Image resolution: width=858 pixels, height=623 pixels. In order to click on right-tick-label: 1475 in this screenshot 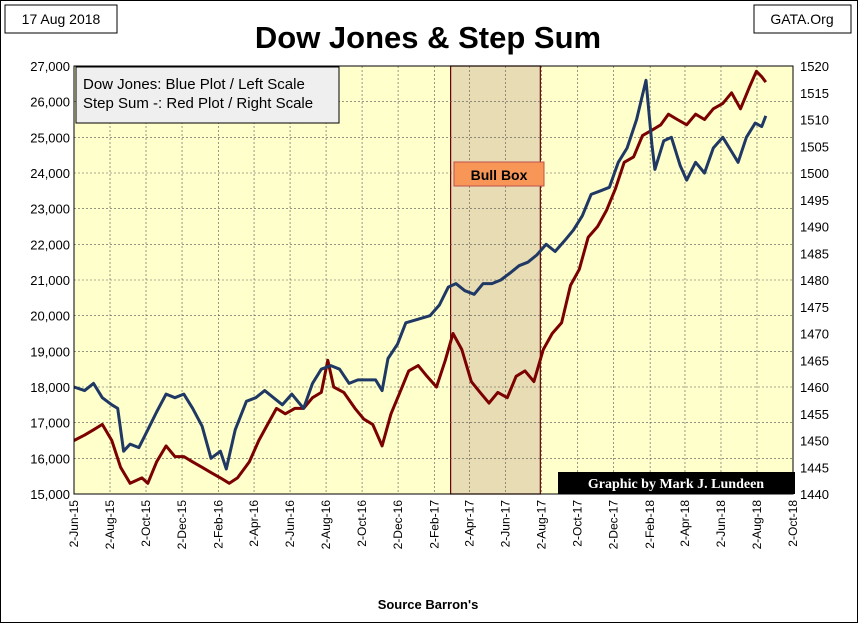, I will do `click(814, 307)`.